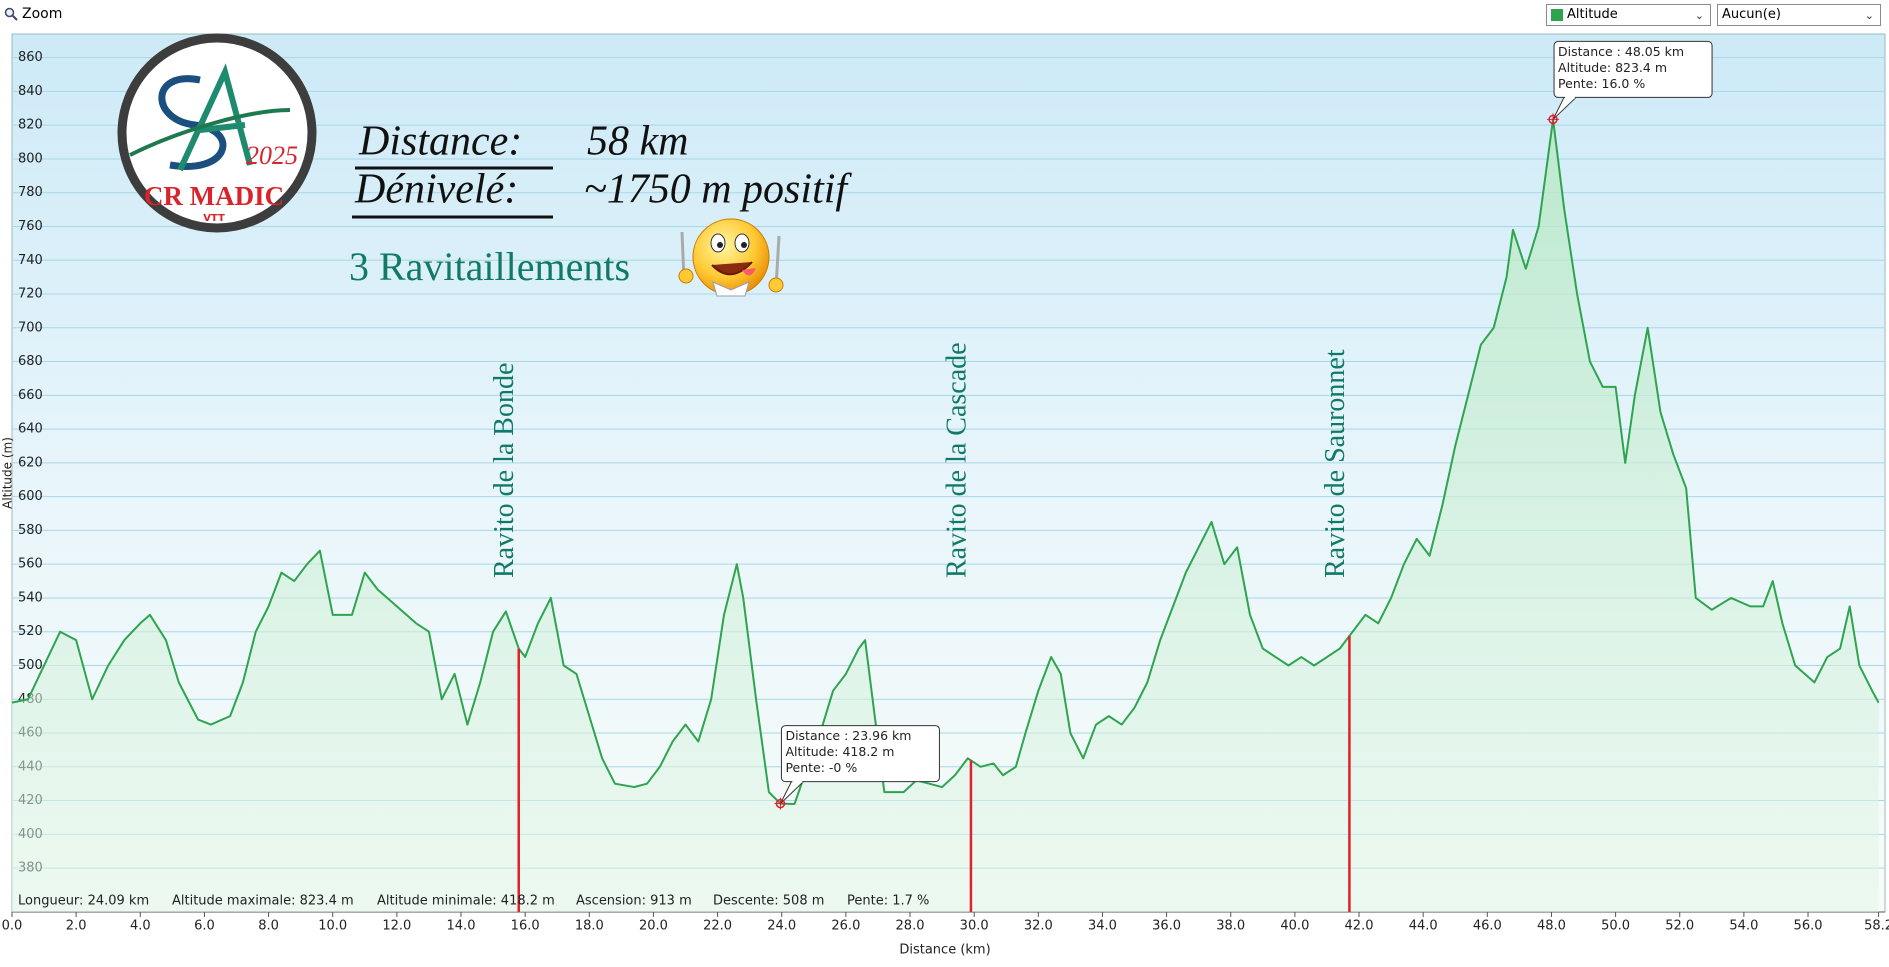 This screenshot has height=967, width=1889. I want to click on x-tick-label: 28.0, so click(910, 926).